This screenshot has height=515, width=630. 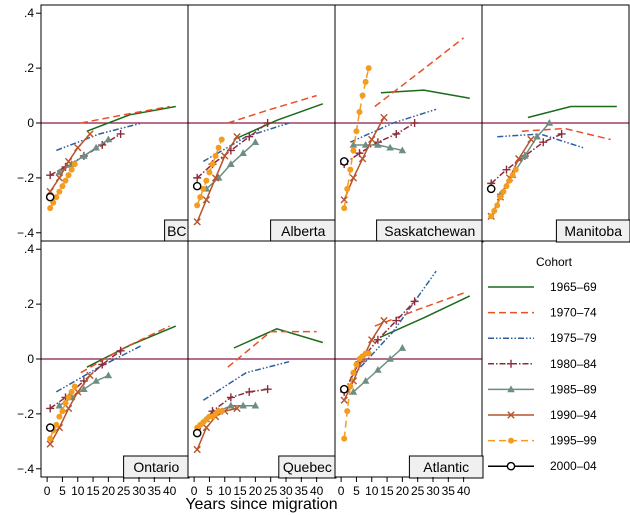 What do you see at coordinates (464, 491) in the screenshot?
I see `x-tick-label: 40` at bounding box center [464, 491].